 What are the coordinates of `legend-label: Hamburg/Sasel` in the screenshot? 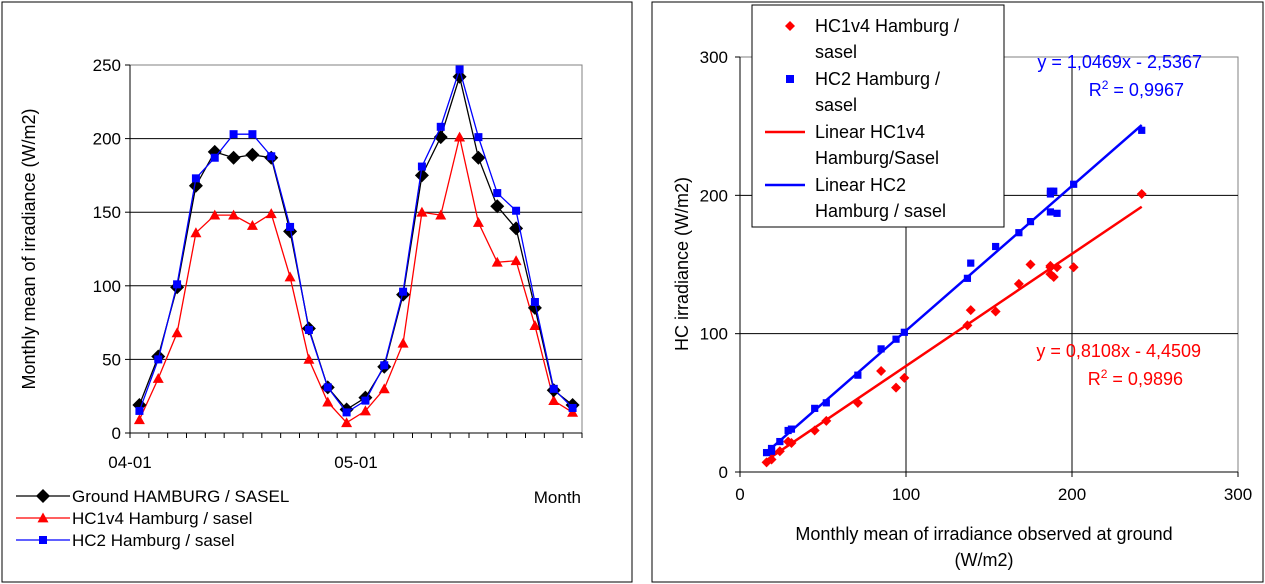 It's located at (877, 158).